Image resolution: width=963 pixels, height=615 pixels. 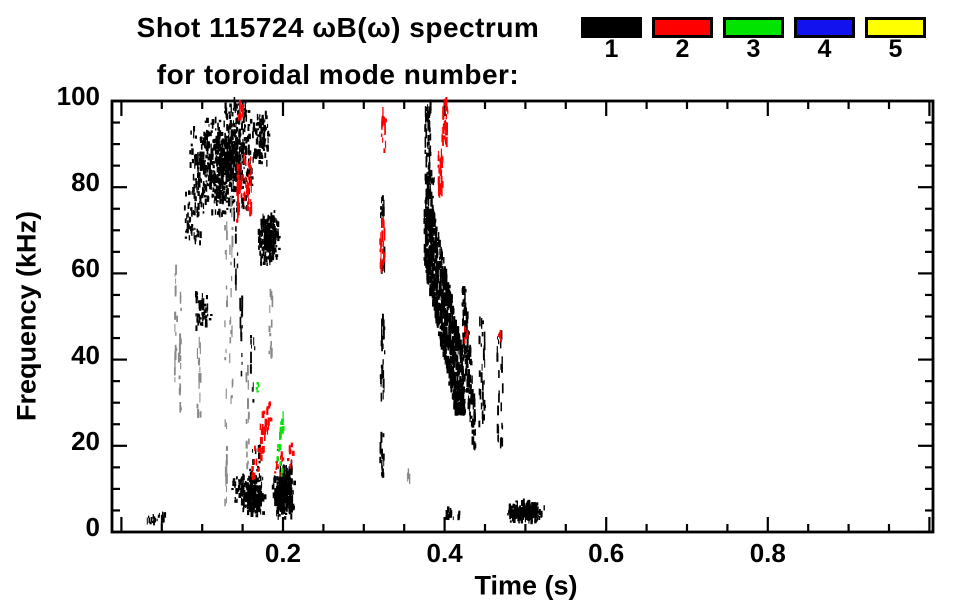 I want to click on legend-label-3: 3, so click(x=753, y=49).